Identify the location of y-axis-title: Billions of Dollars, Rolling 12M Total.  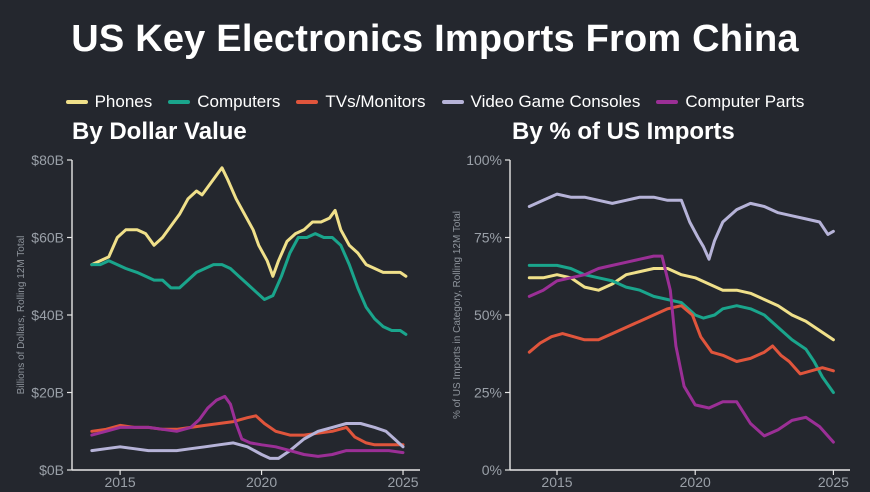
(21, 315).